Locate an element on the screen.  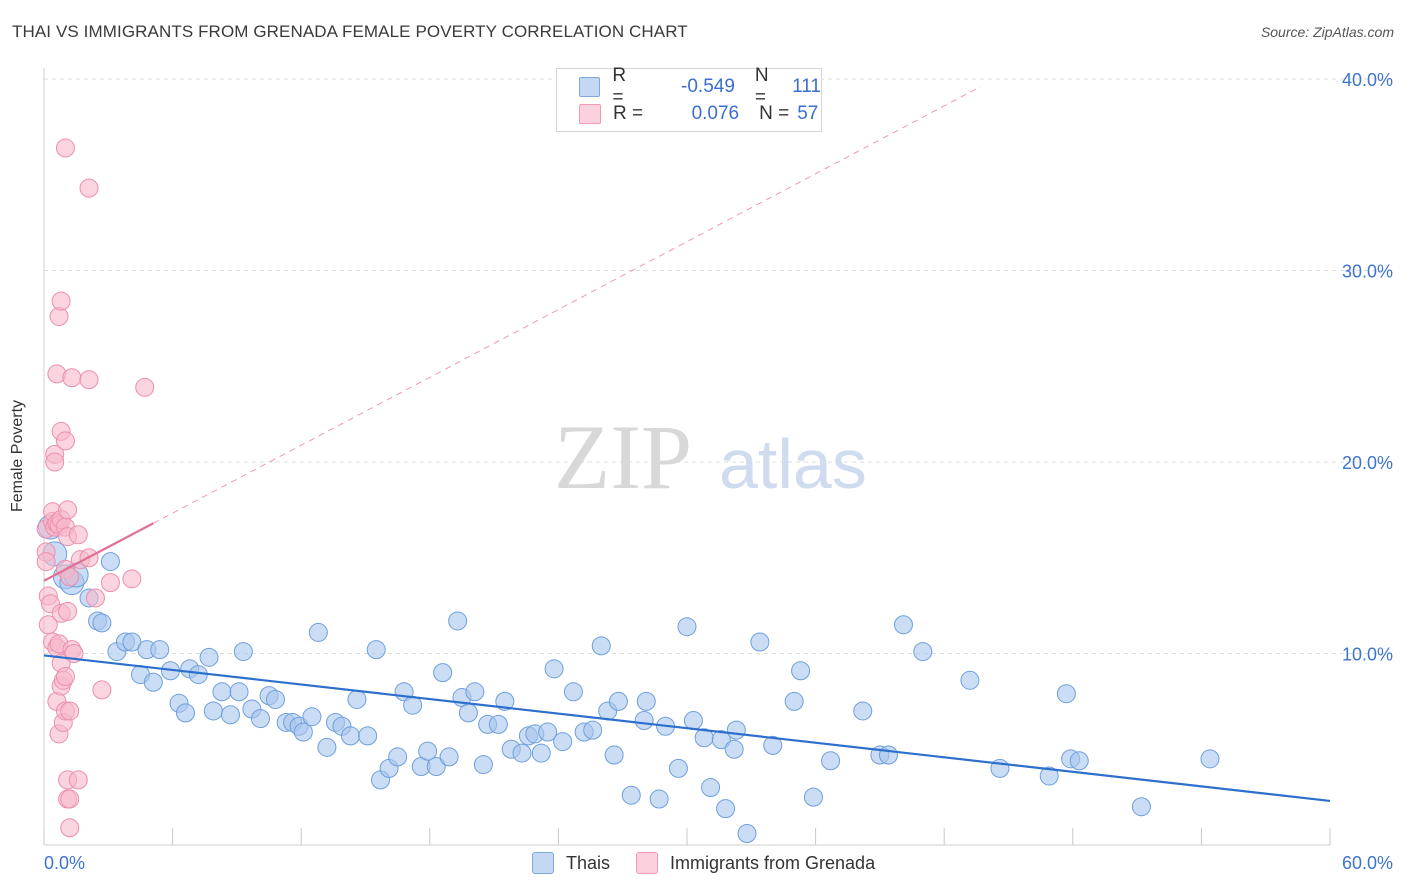
legend-r-value-grenada: 0.076 is located at coordinates (715, 113).